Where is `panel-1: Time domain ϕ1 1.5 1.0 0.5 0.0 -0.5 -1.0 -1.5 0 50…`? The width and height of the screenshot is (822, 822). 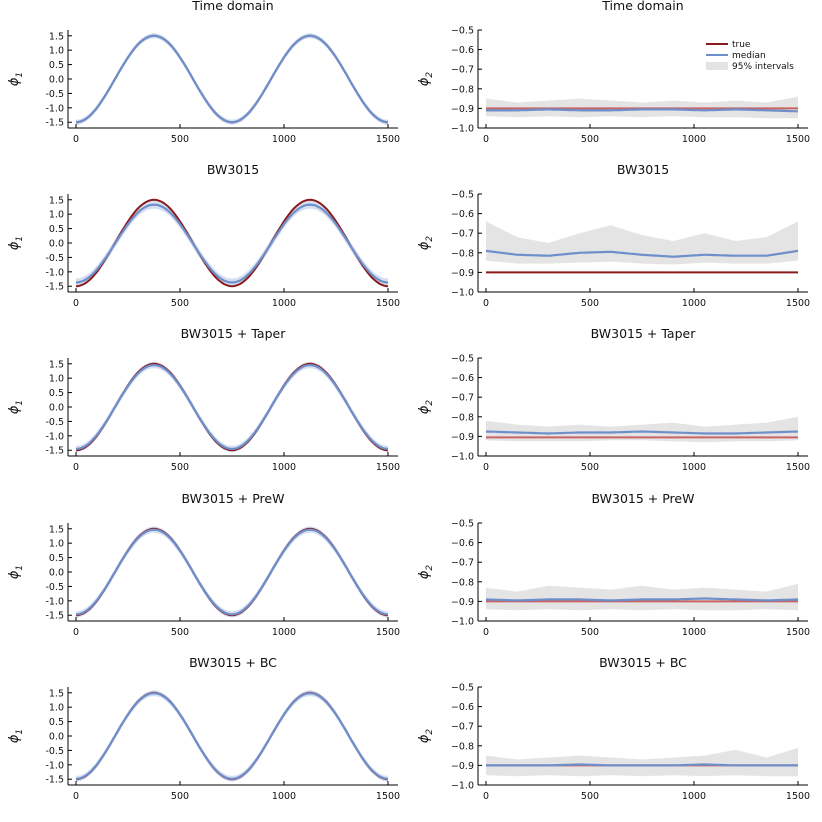
panel-1: Time domain ϕ1 1.5 1.0 0.5 0.0 -0.5 -1.0 -1.5 0 50… is located at coordinates (203, 72).